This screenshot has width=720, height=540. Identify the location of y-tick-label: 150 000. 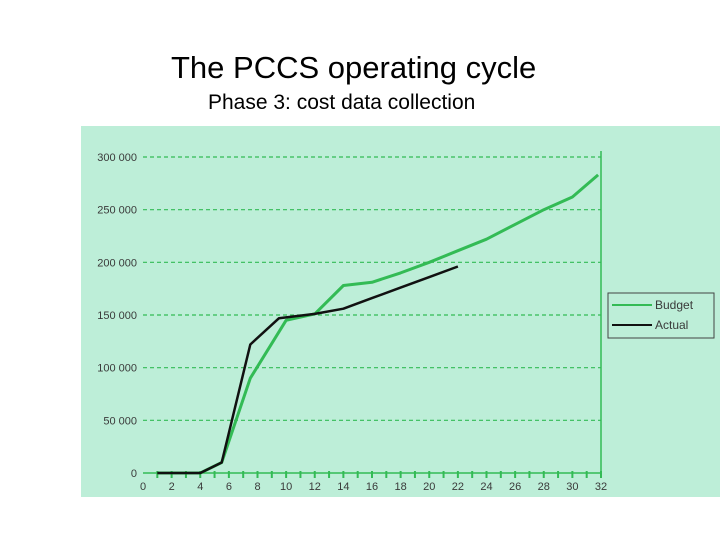
(117, 316).